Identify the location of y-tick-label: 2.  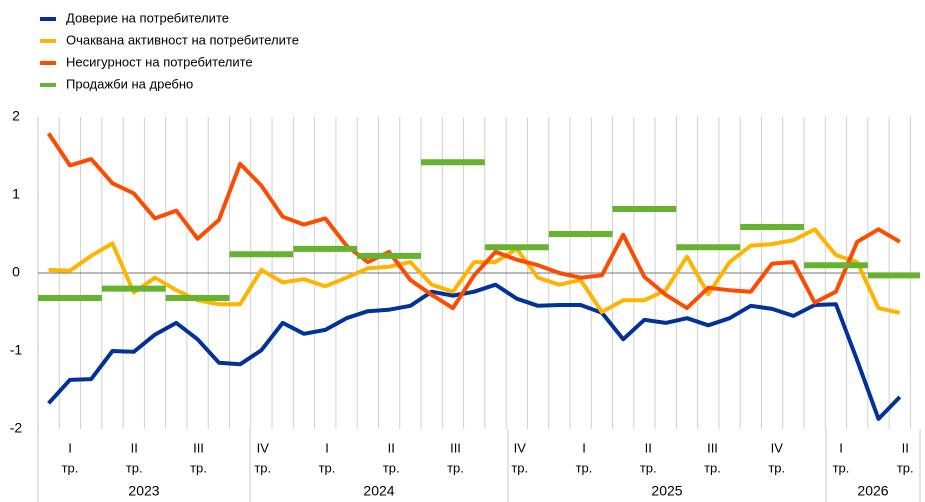
(16, 116).